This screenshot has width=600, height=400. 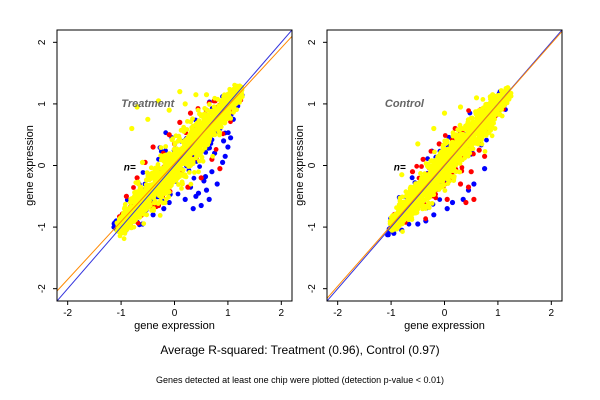 What do you see at coordinates (300, 165) in the screenshot?
I see `control-y-axis-label: gene expression` at bounding box center [300, 165].